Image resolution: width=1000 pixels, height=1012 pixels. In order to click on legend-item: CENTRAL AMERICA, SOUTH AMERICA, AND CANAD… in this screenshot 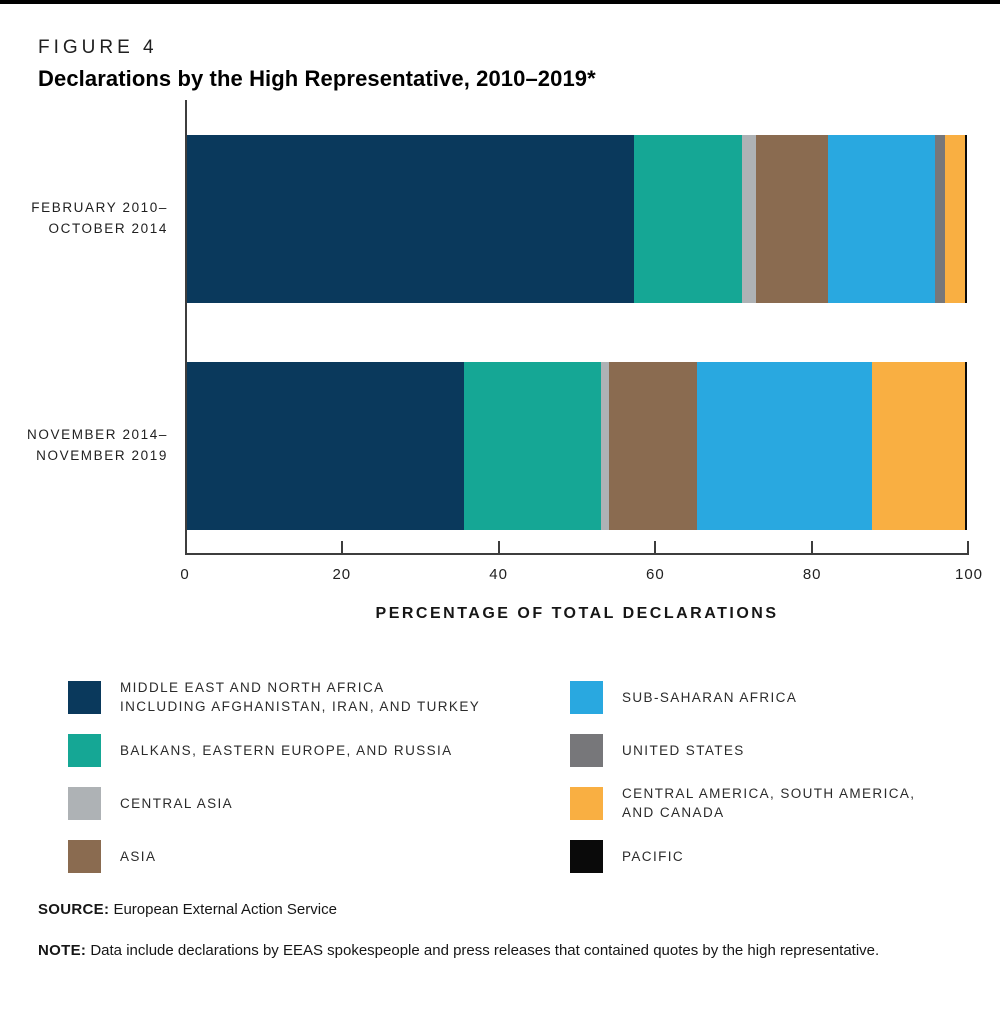, I will do `click(742, 803)`.